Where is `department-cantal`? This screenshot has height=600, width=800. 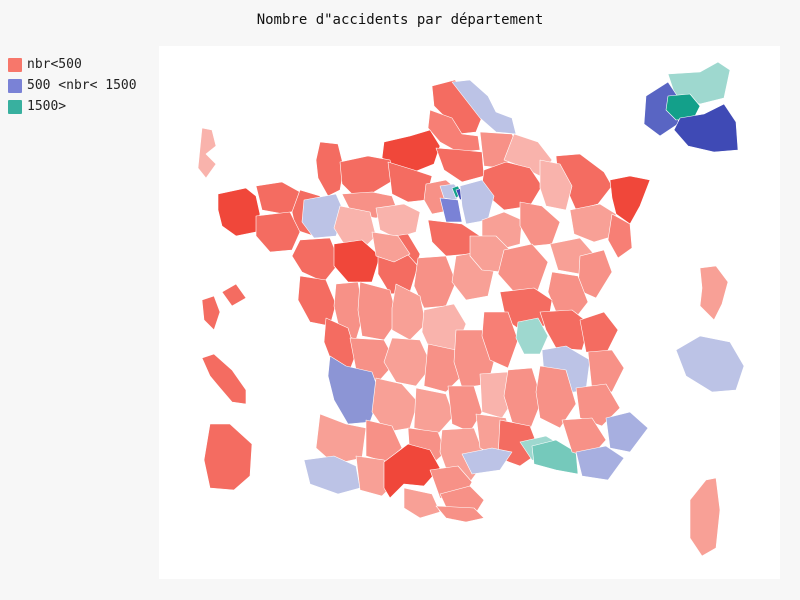
department-cantal is located at coordinates (465, 409).